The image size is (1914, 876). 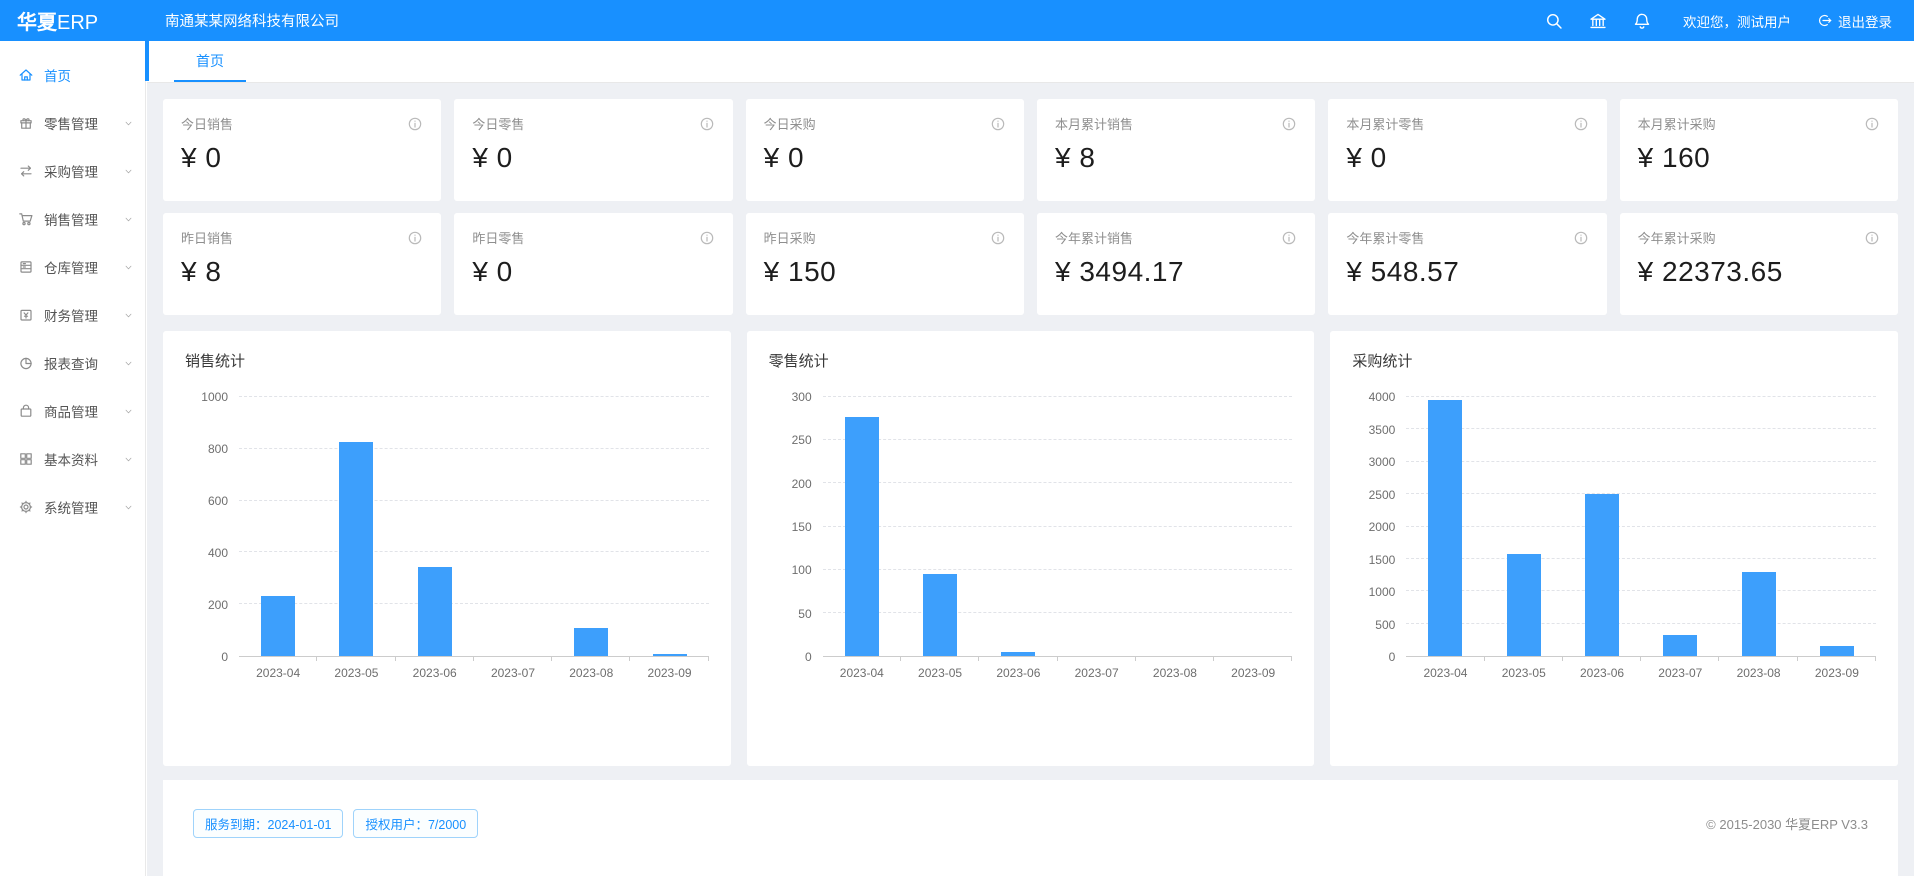 I want to click on wallet-icon, so click(x=31, y=315).